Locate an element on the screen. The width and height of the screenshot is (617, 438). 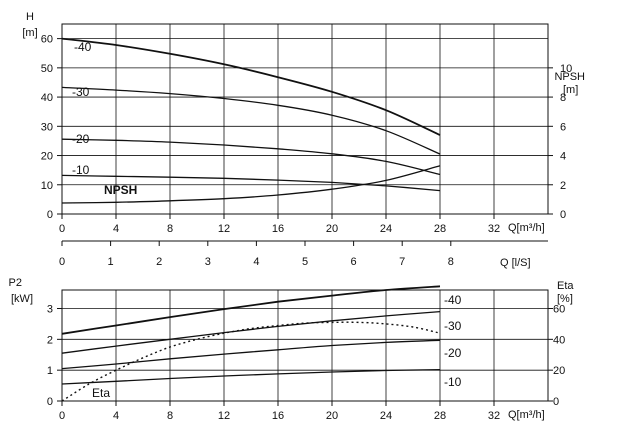
power-x-label: Q[m³/h] is located at coordinates (526, 415).